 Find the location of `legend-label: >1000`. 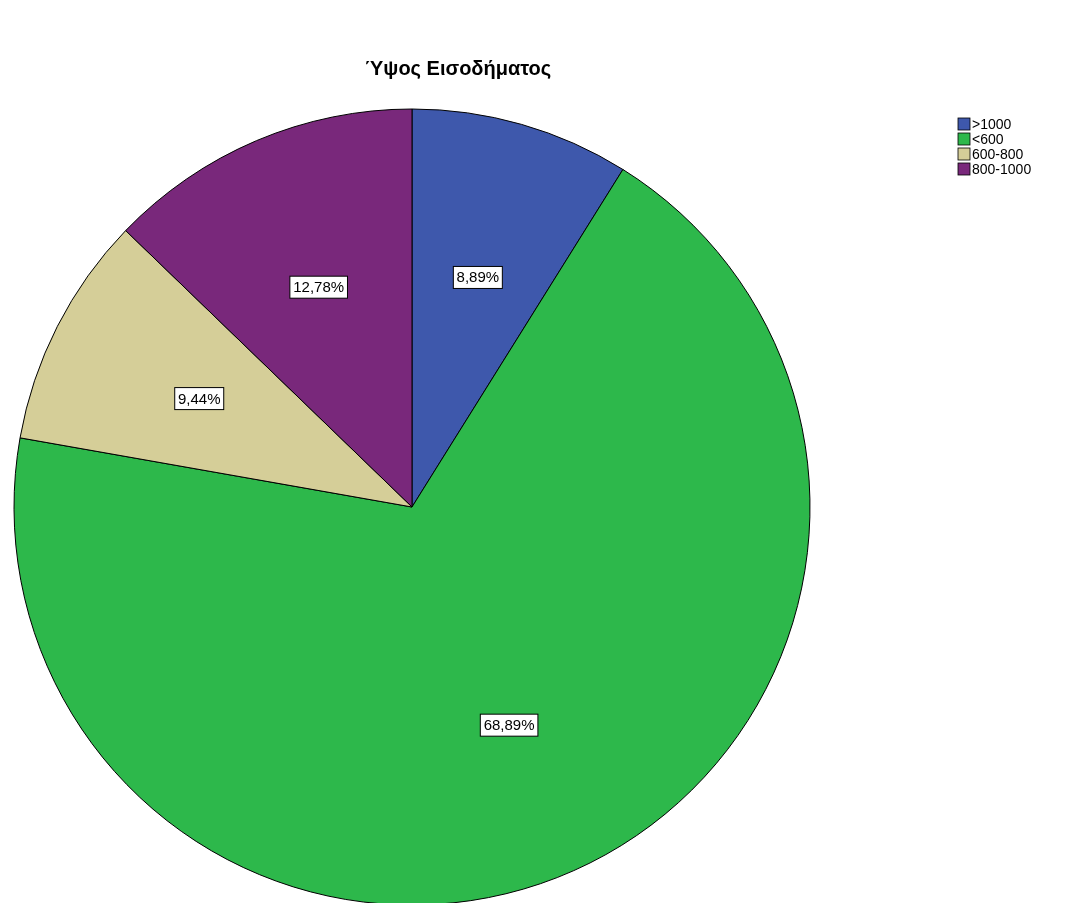

legend-label: >1000 is located at coordinates (992, 124).